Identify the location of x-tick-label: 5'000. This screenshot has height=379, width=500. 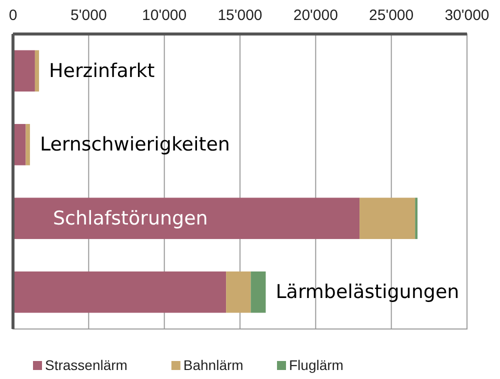
(88, 15).